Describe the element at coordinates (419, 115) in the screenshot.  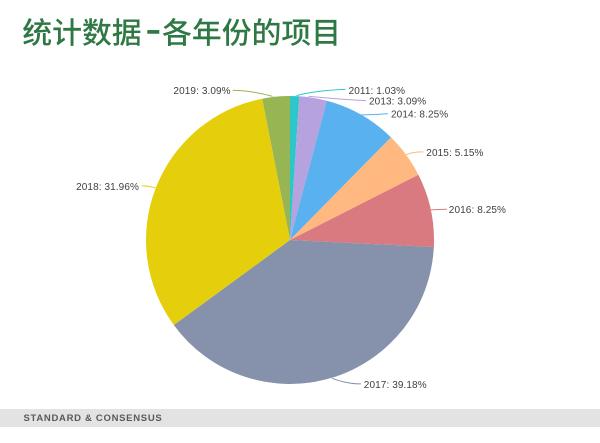
I see `svg-text: 2014: 8.25%` at that location.